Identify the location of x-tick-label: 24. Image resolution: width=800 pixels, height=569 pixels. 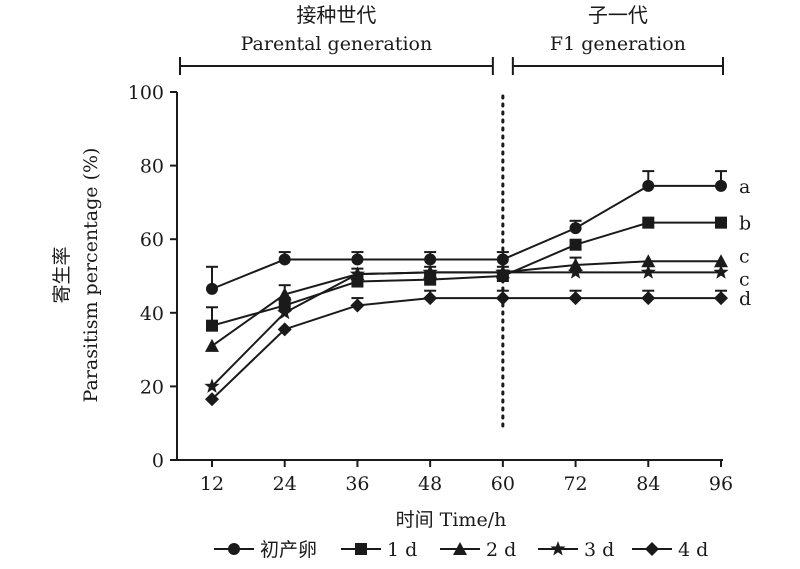
(285, 484).